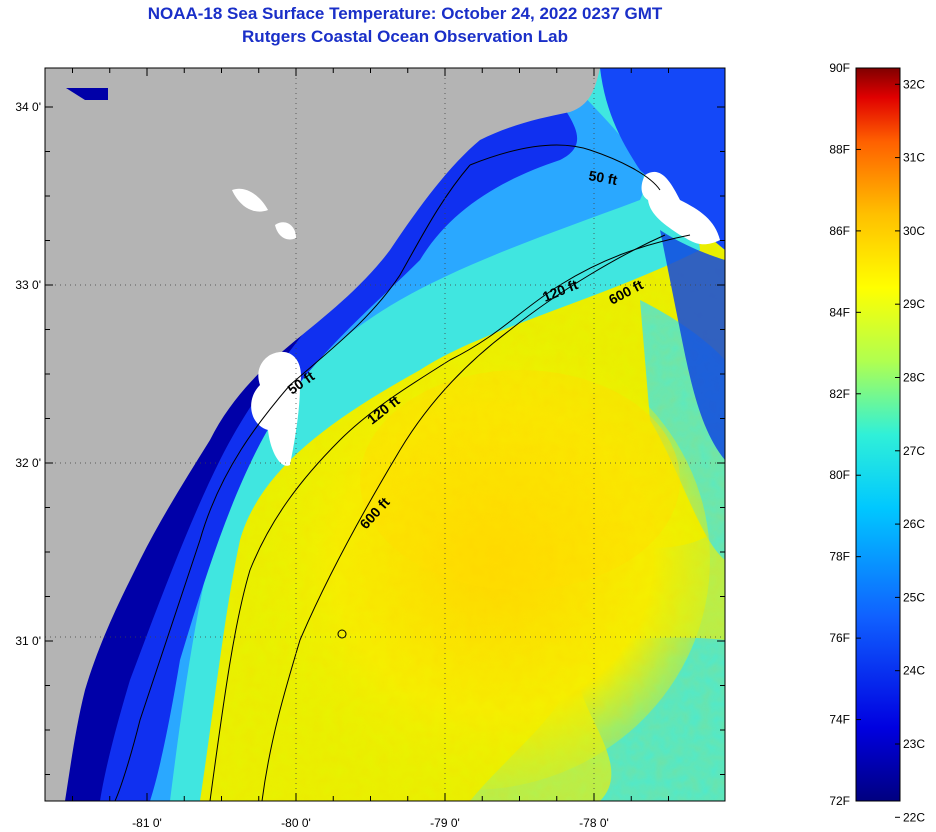 Image resolution: width=936 pixels, height=832 pixels. What do you see at coordinates (28, 285) in the screenshot?
I see `lat-tick-label: 33 0'` at bounding box center [28, 285].